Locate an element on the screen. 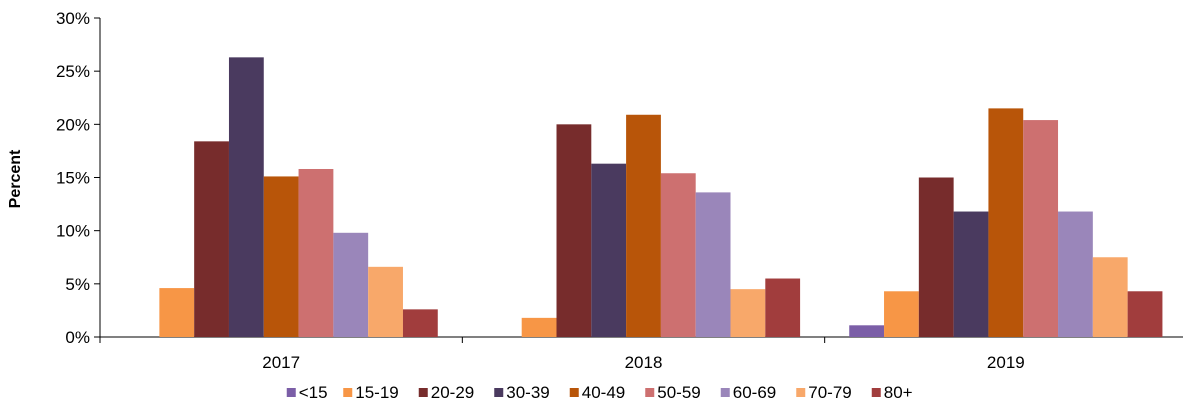 The image size is (1183, 413). legend-item: 50-59 is located at coordinates (673, 392).